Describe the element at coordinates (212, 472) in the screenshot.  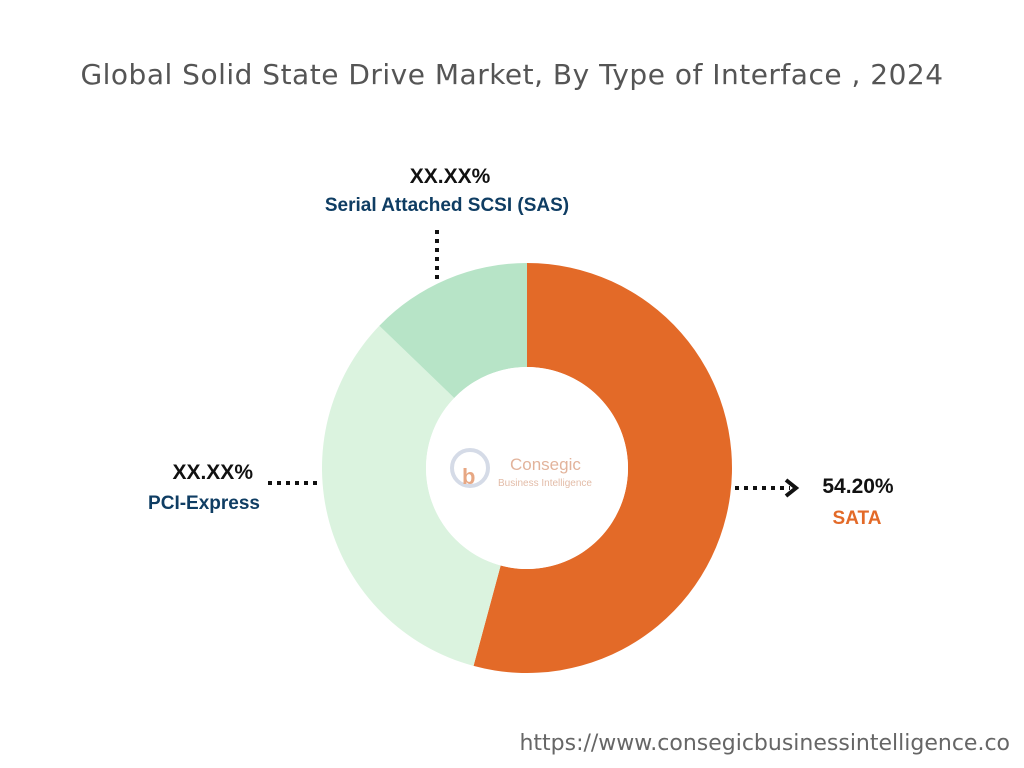
I see `pci-percent-label: XX.XX%` at that location.